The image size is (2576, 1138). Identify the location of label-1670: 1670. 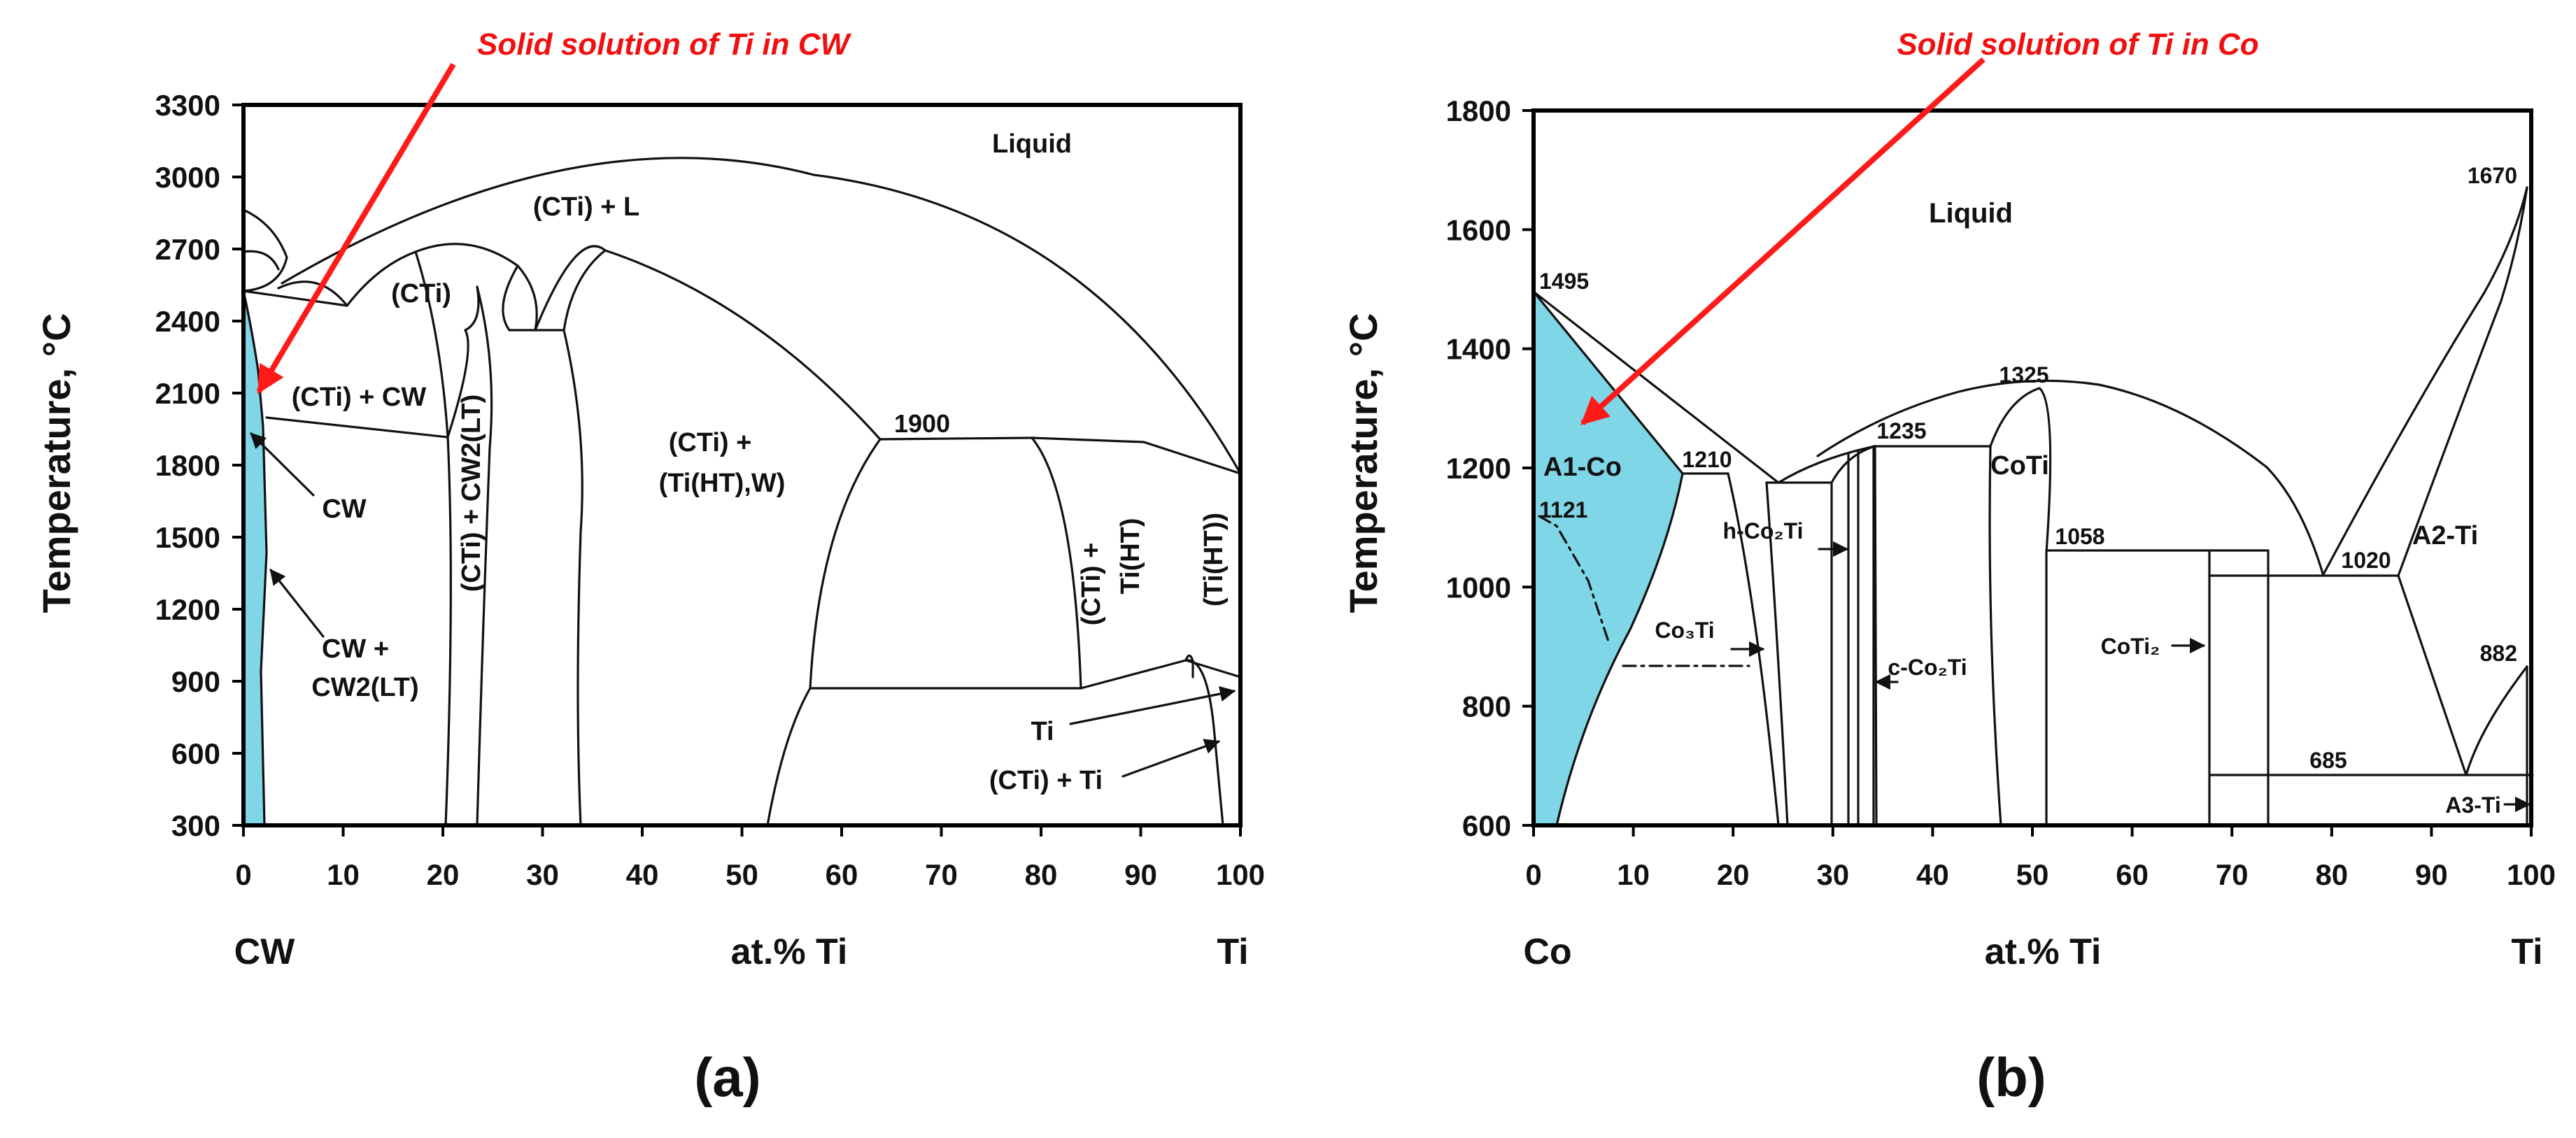
(2492, 175).